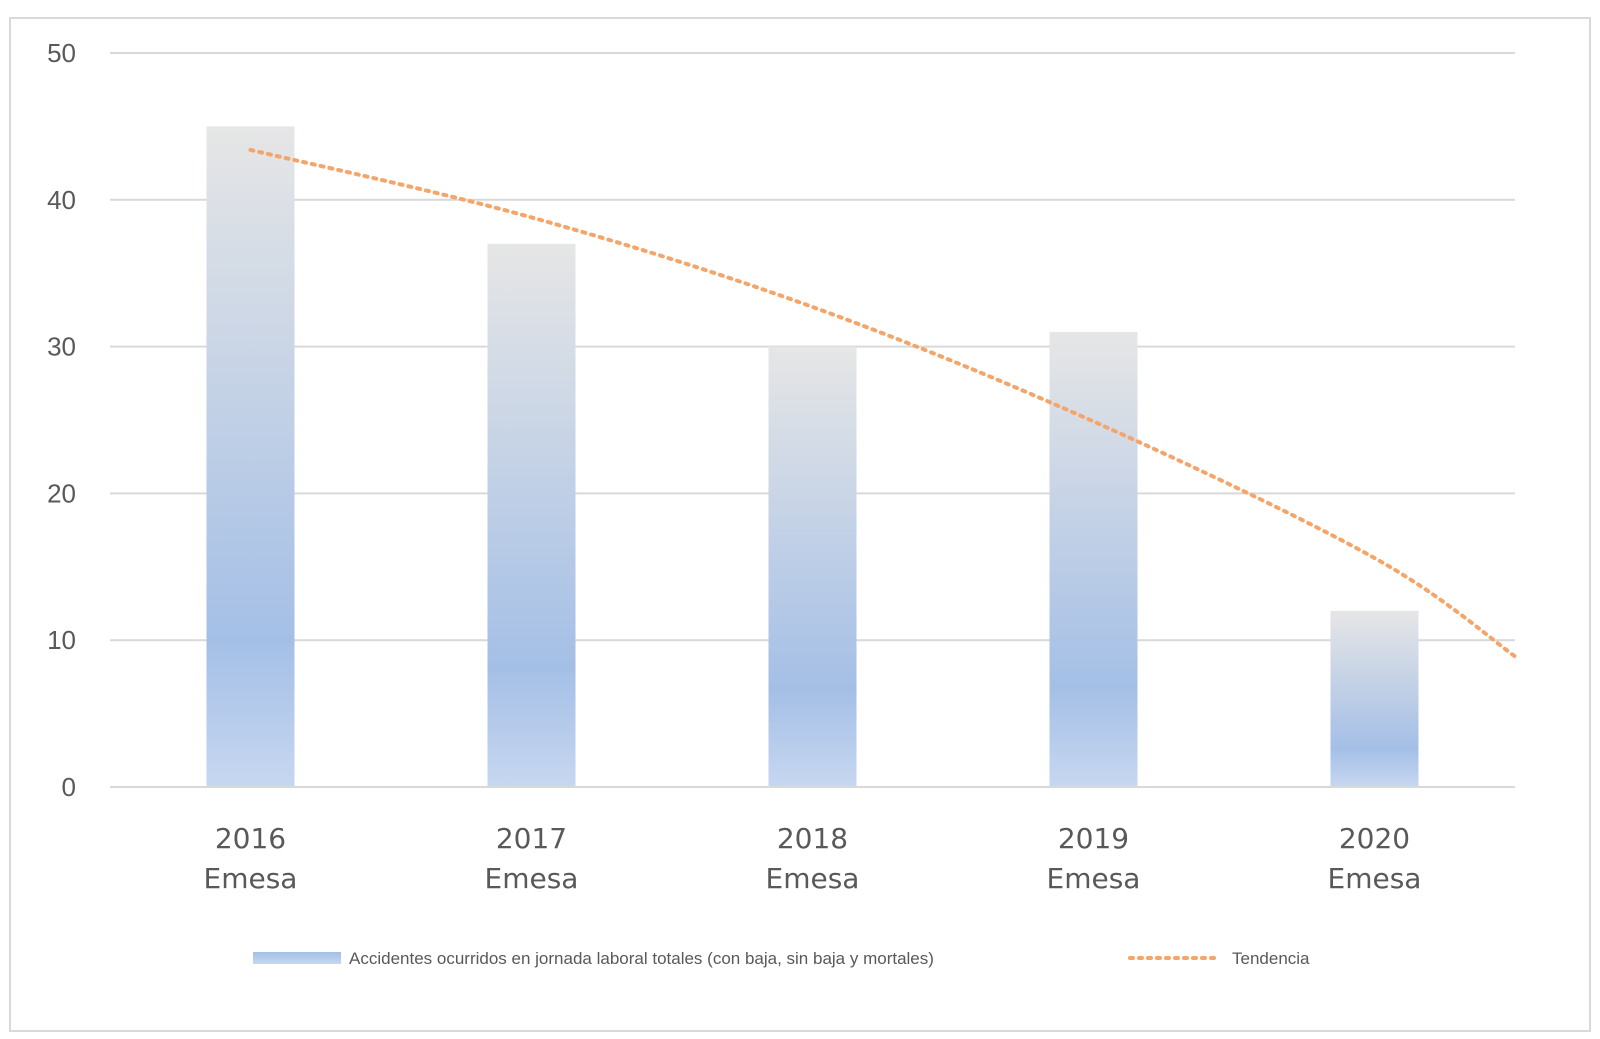  I want to click on x-category-label: 2017 Emesa, so click(532, 858).